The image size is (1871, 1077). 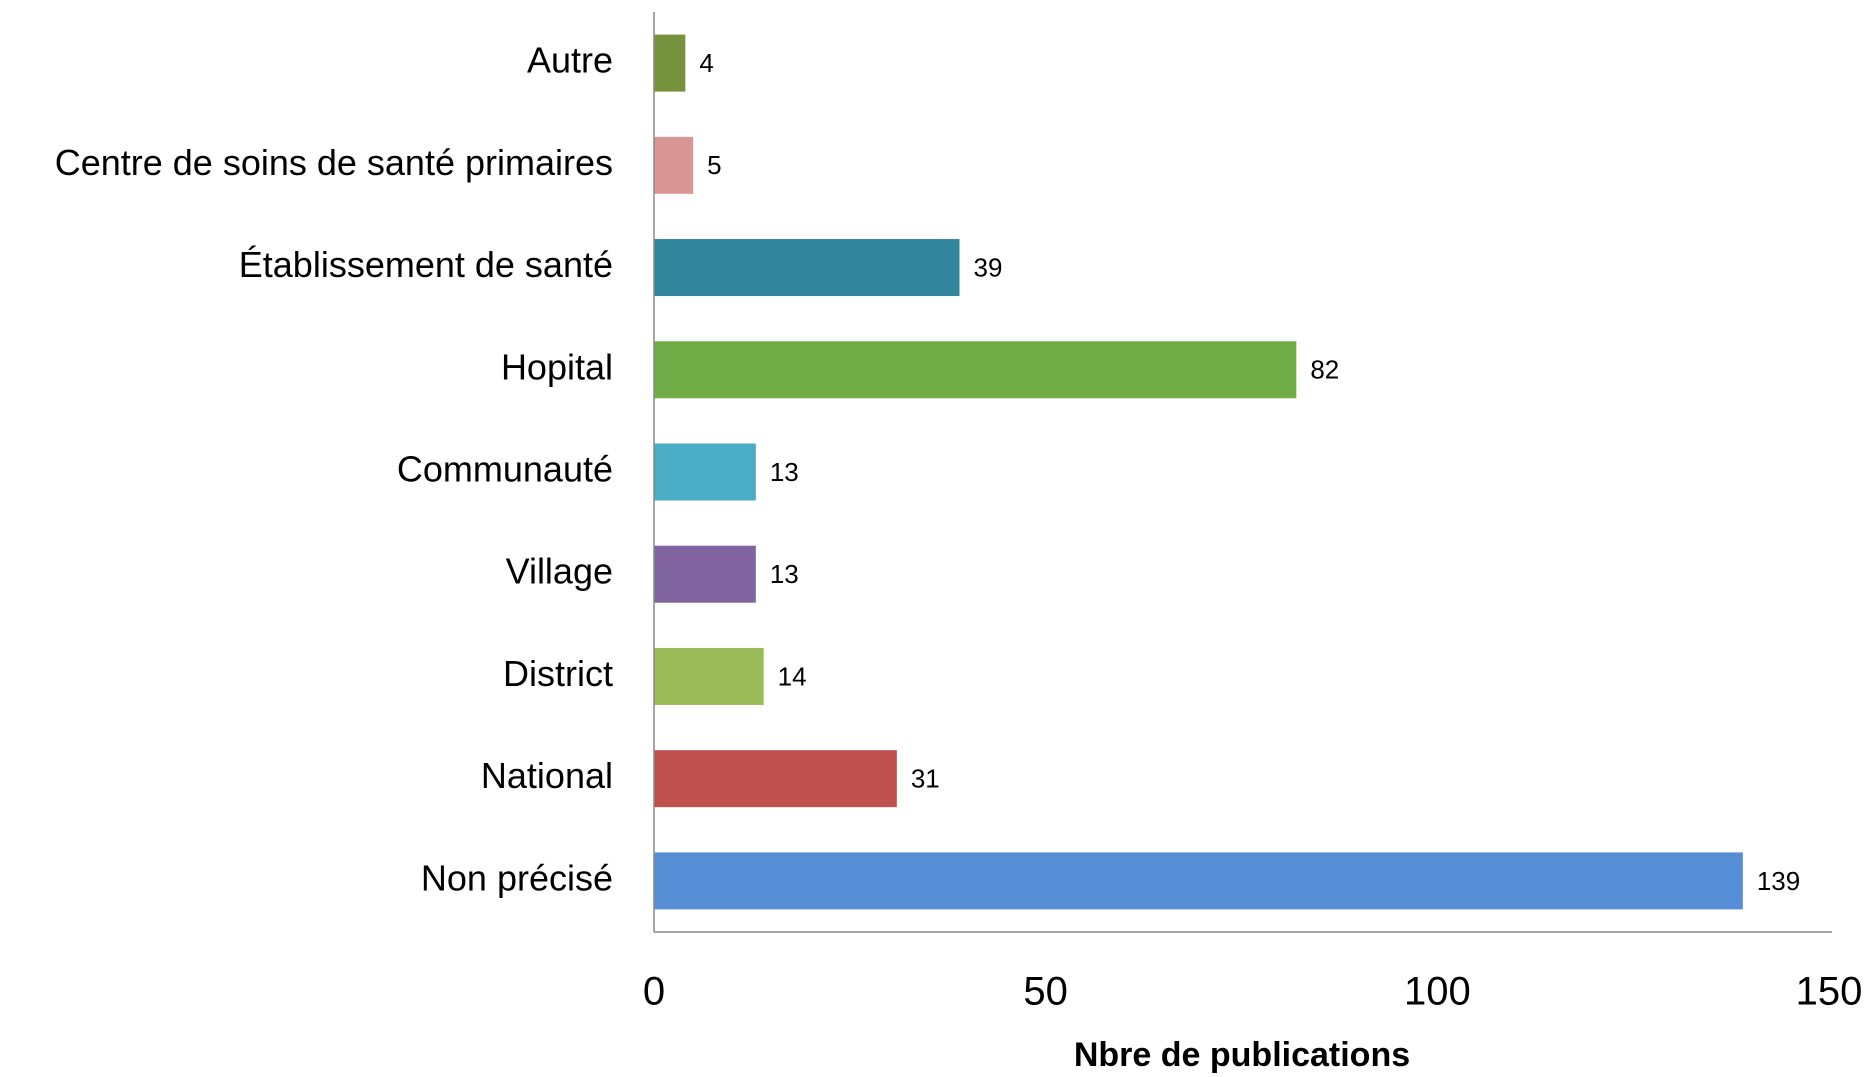 I want to click on x-tick-label: 100, so click(x=1437, y=992).